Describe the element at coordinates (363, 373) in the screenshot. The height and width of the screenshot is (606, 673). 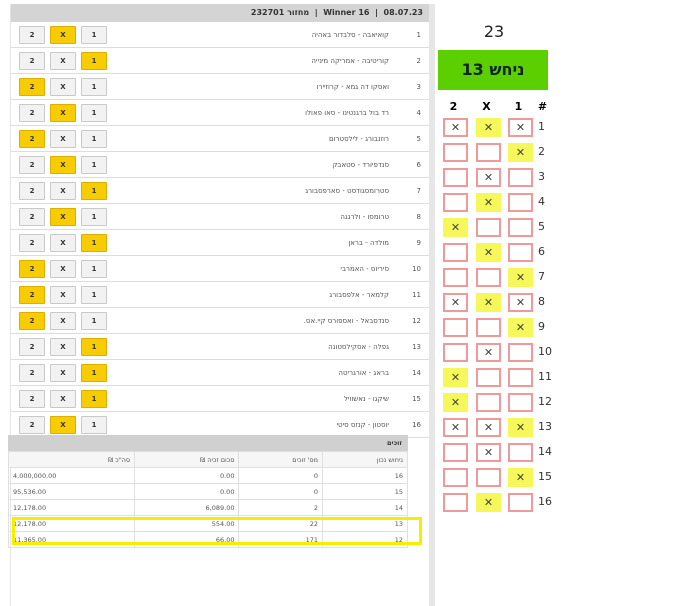
I see `game-teams: בראג - אורגריטה` at that location.